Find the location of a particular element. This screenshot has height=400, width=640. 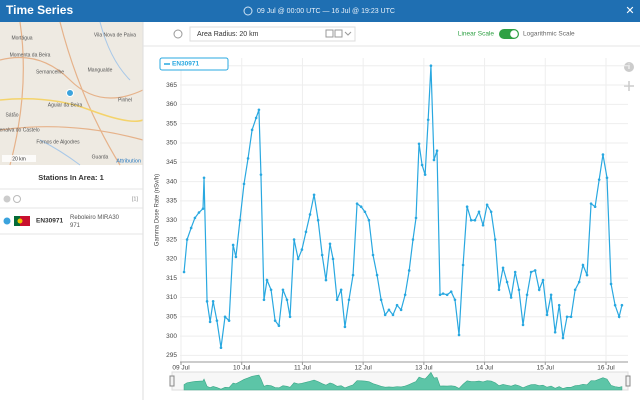

settings-icon is located at coordinates (178, 34).